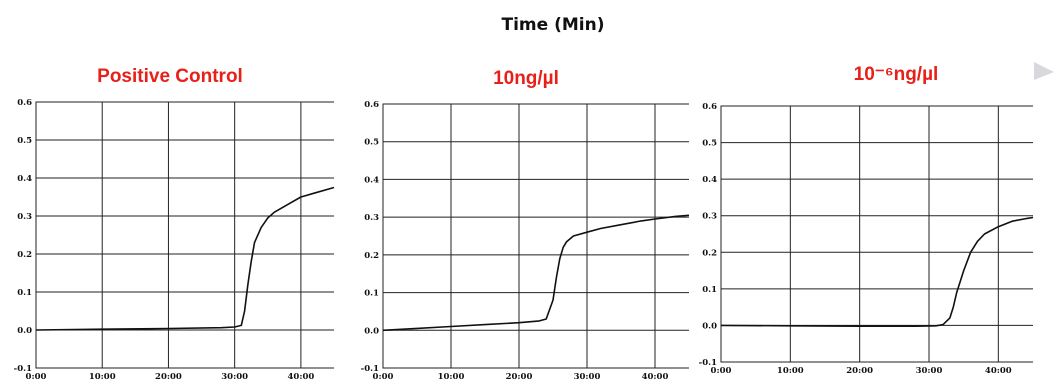  What do you see at coordinates (553, 25) in the screenshot?
I see `figure-title: Time (Min)` at bounding box center [553, 25].